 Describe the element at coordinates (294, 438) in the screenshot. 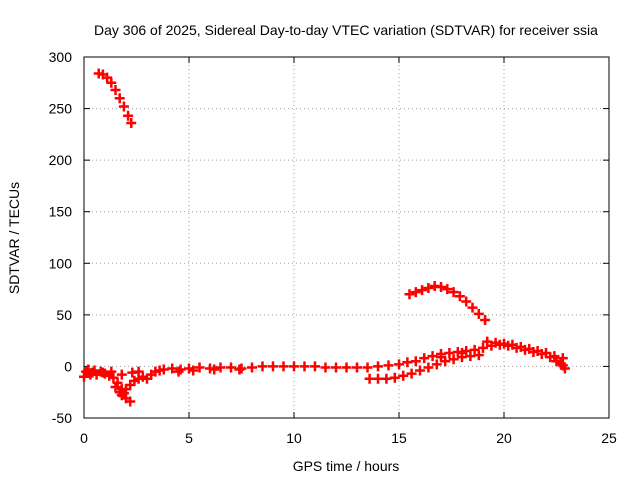

I see `x-tick-label: 10` at that location.